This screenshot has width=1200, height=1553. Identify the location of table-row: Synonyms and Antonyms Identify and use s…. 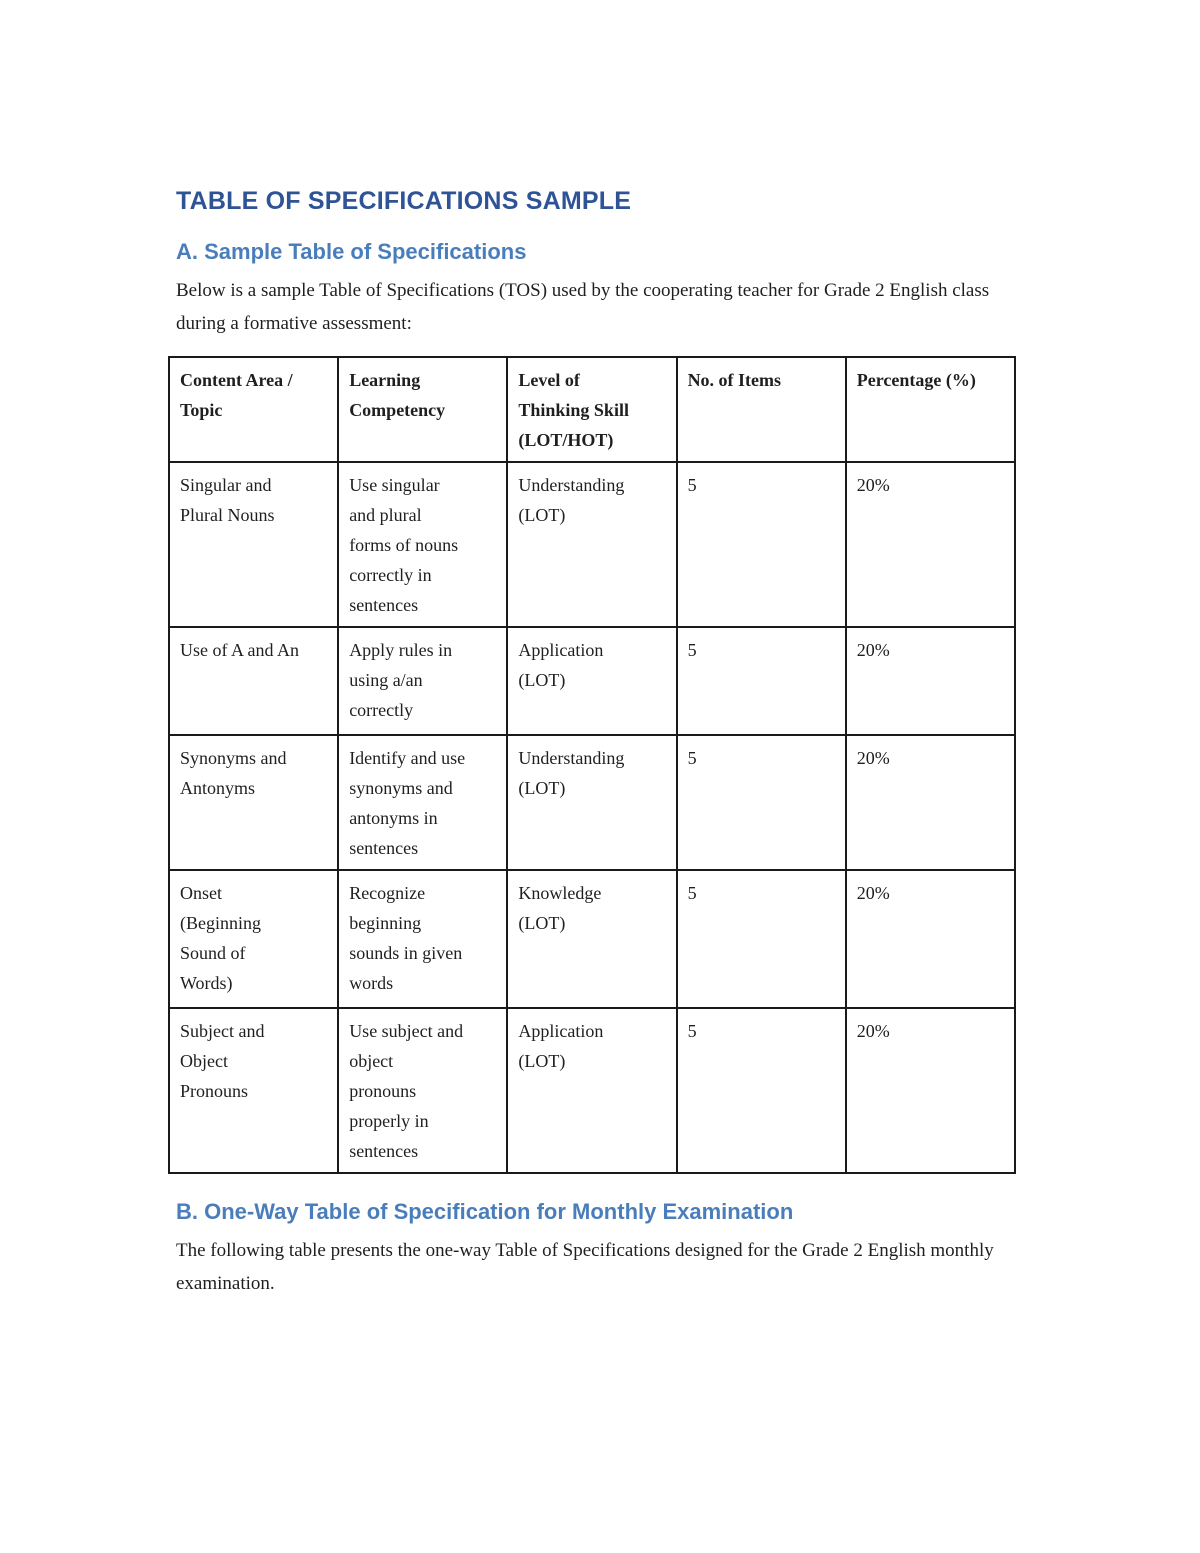
(592, 802).